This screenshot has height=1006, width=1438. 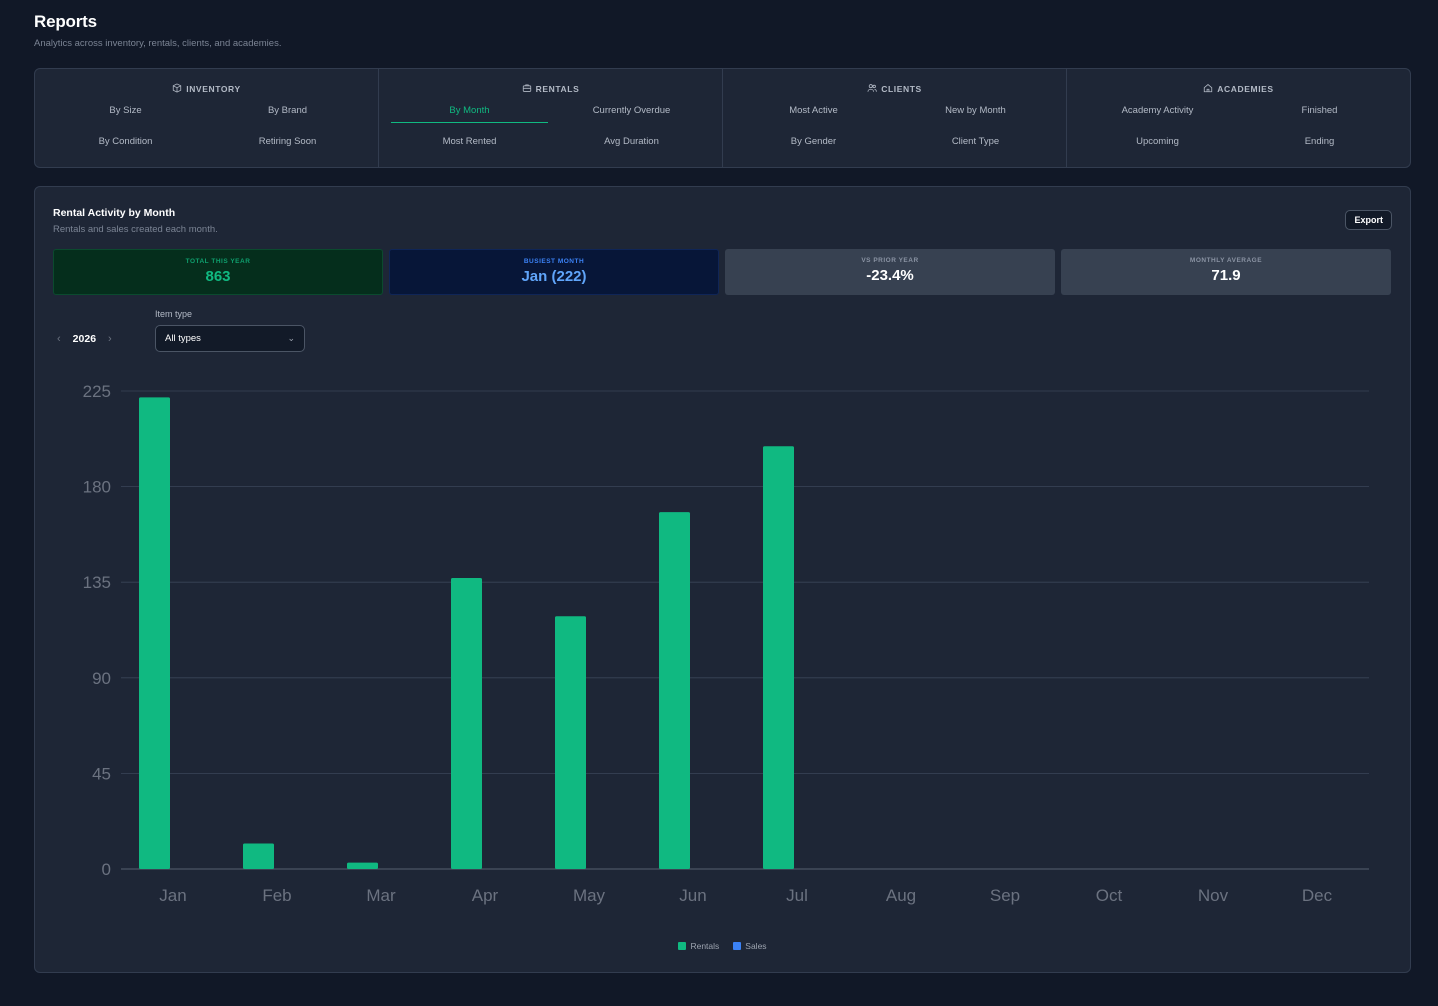 I want to click on stat-label: BUSIEST MONTH, so click(x=554, y=261).